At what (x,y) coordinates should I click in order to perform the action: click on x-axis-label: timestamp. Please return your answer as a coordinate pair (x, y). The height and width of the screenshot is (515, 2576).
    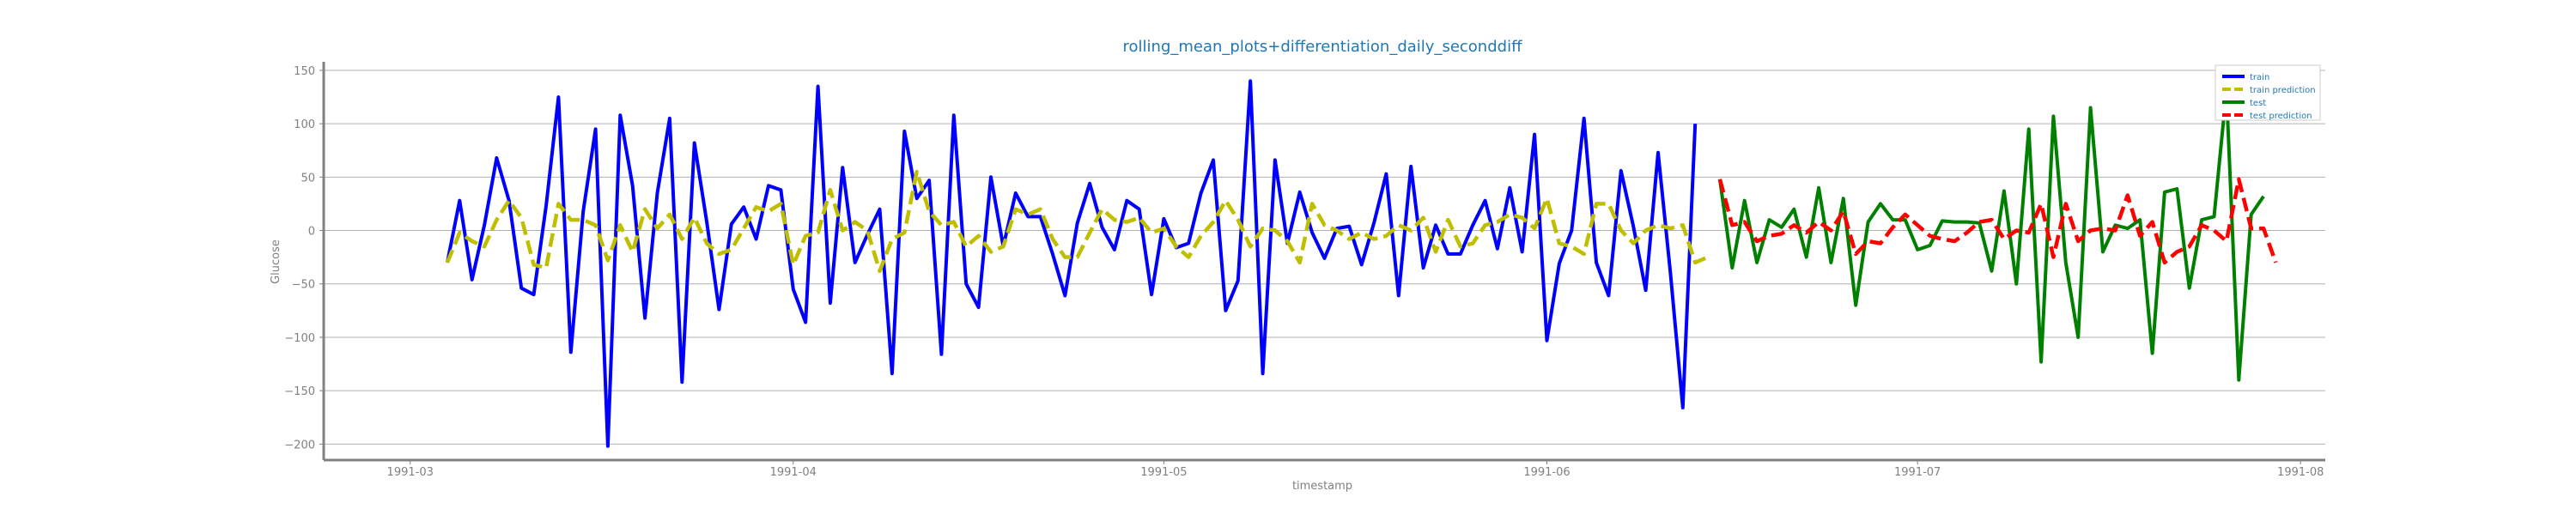
    Looking at the image, I should click on (1322, 486).